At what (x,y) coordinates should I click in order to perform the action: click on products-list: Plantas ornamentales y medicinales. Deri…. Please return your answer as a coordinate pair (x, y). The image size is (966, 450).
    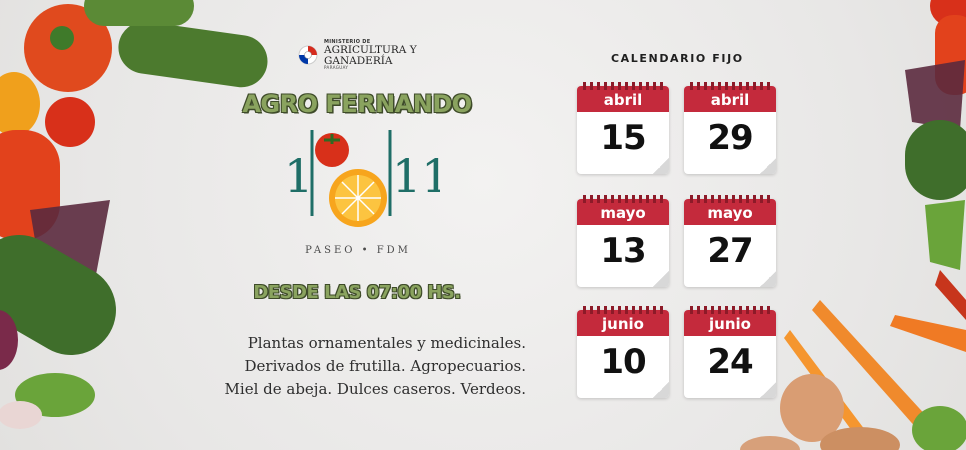
    Looking at the image, I should click on (375, 366).